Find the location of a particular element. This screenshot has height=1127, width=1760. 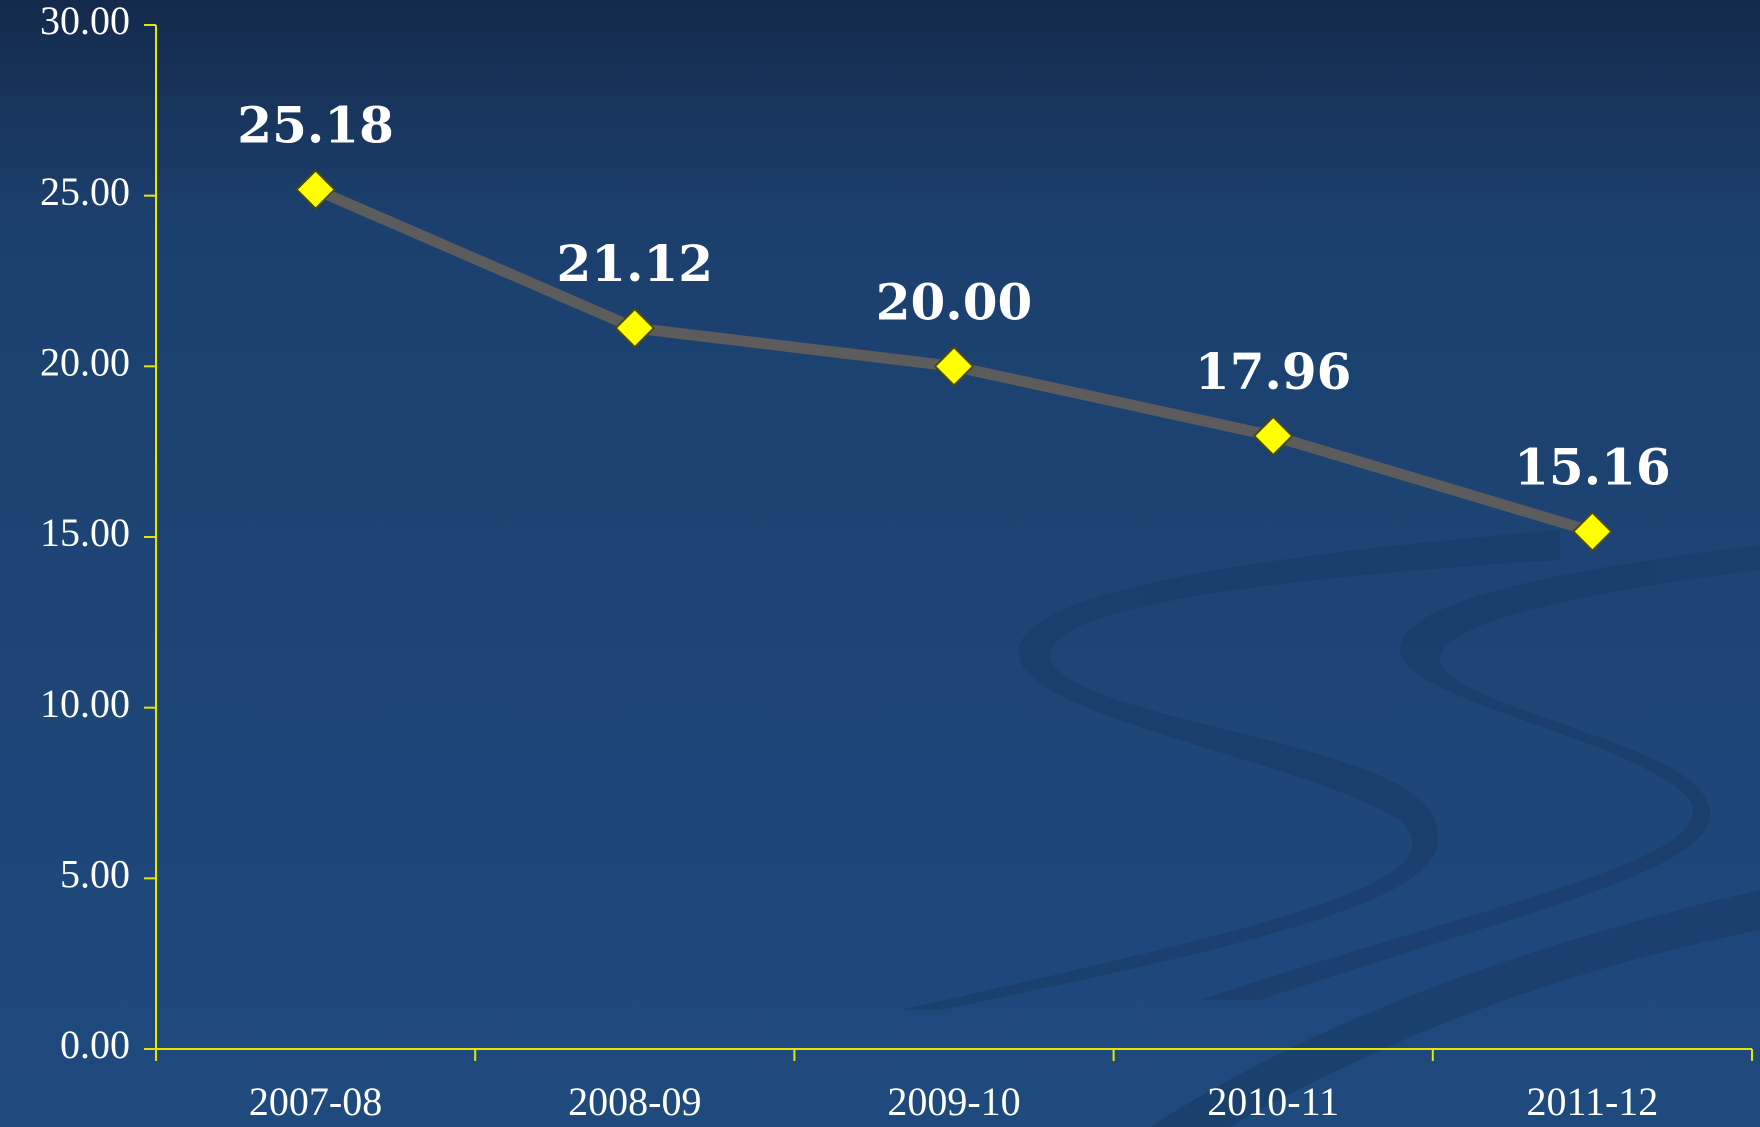

y-tick-label: 10.00 is located at coordinates (85, 703).